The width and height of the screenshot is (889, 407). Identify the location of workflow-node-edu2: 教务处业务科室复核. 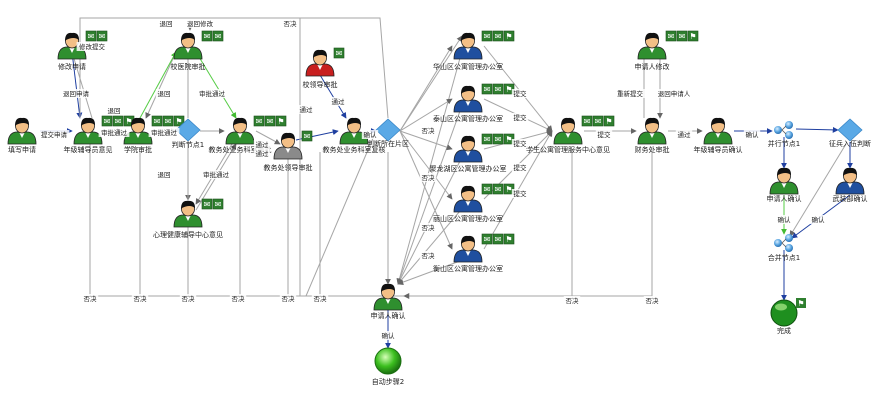
(354, 135).